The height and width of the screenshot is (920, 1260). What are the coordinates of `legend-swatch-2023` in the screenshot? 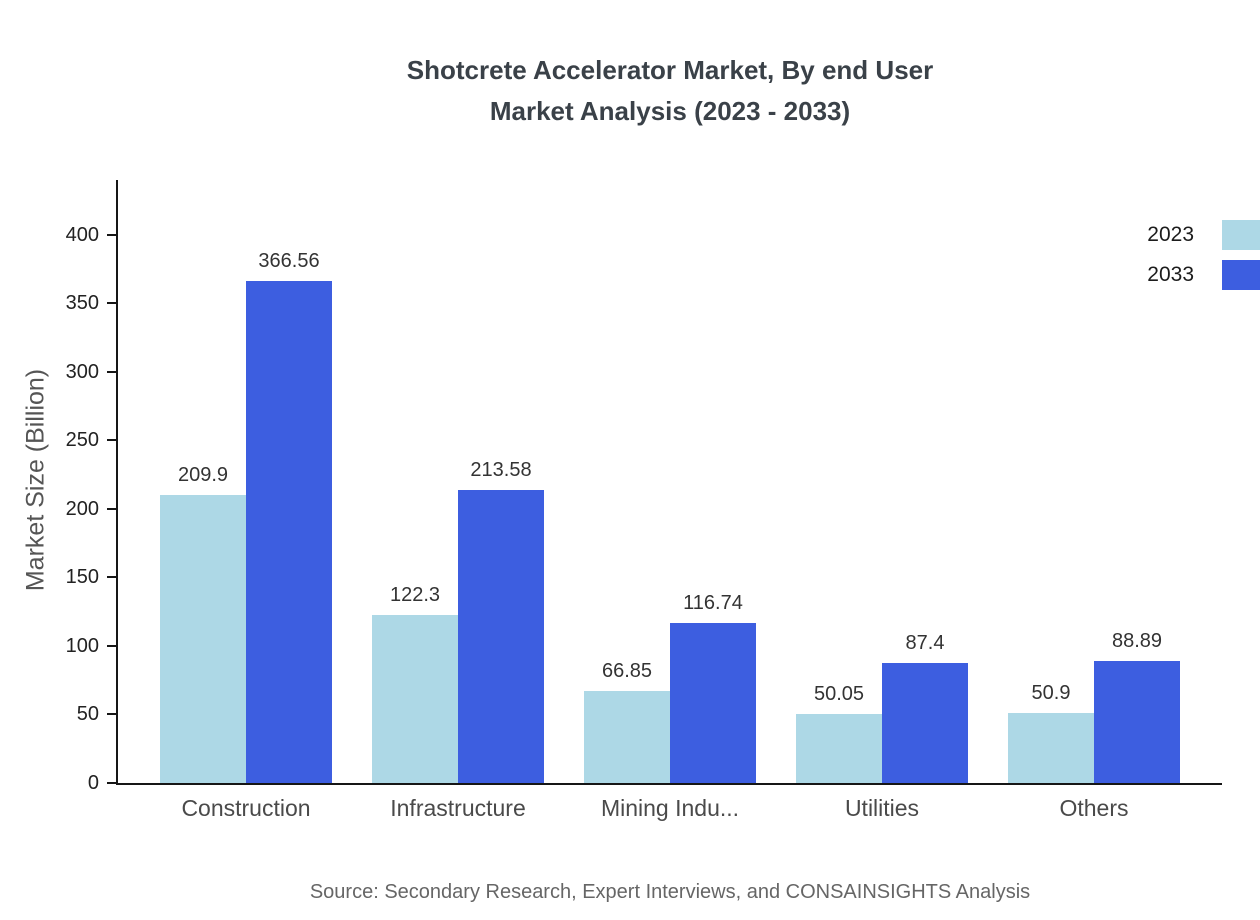 It's located at (1241, 235).